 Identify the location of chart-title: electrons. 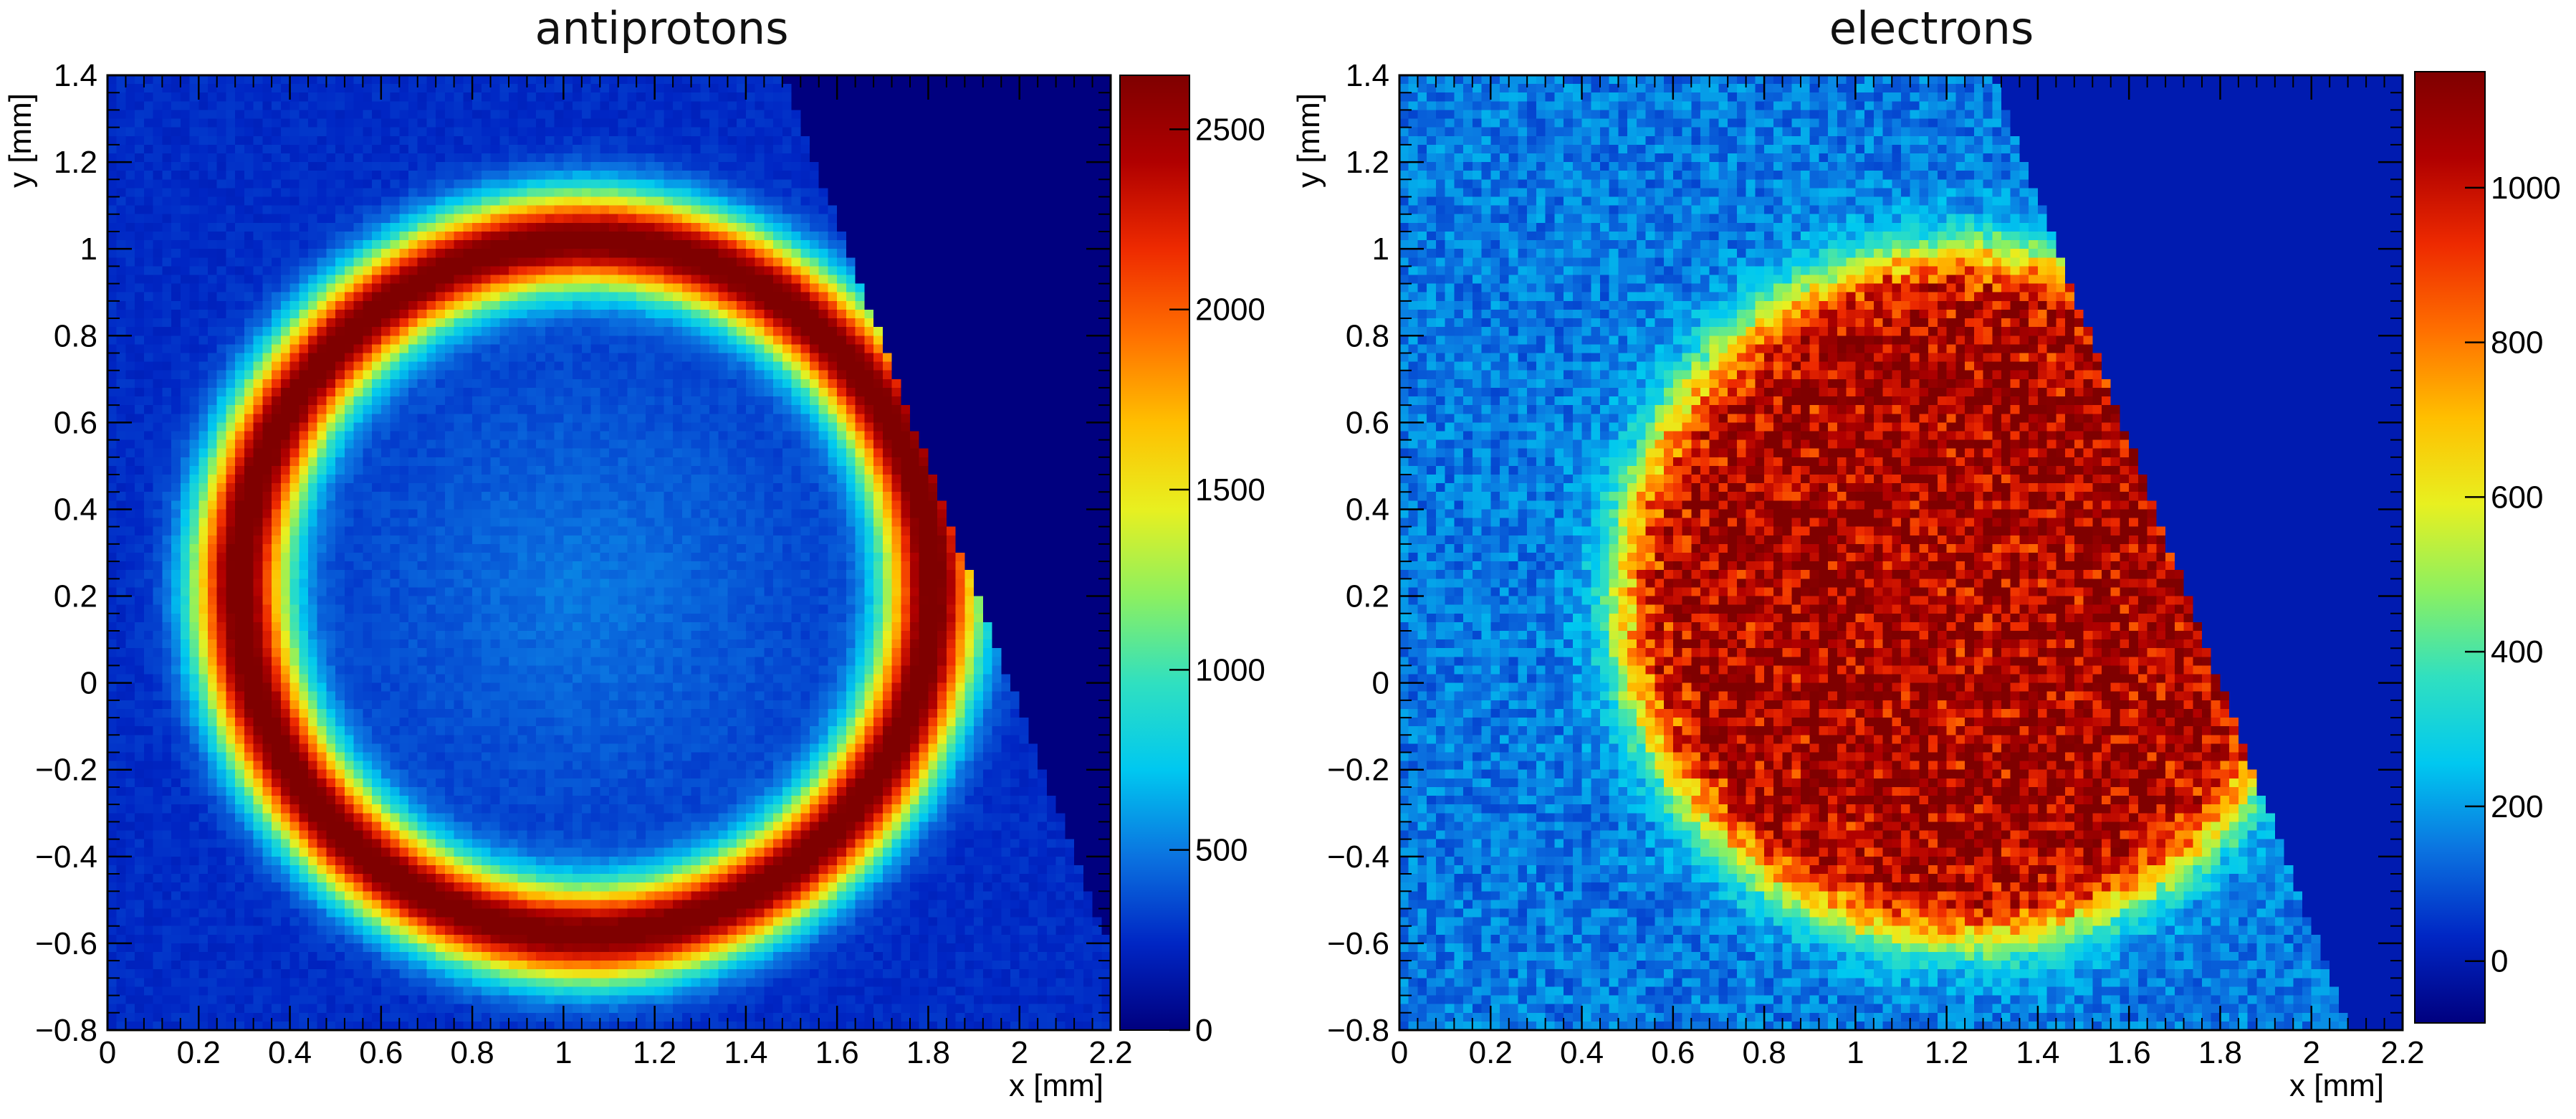
(1931, 28).